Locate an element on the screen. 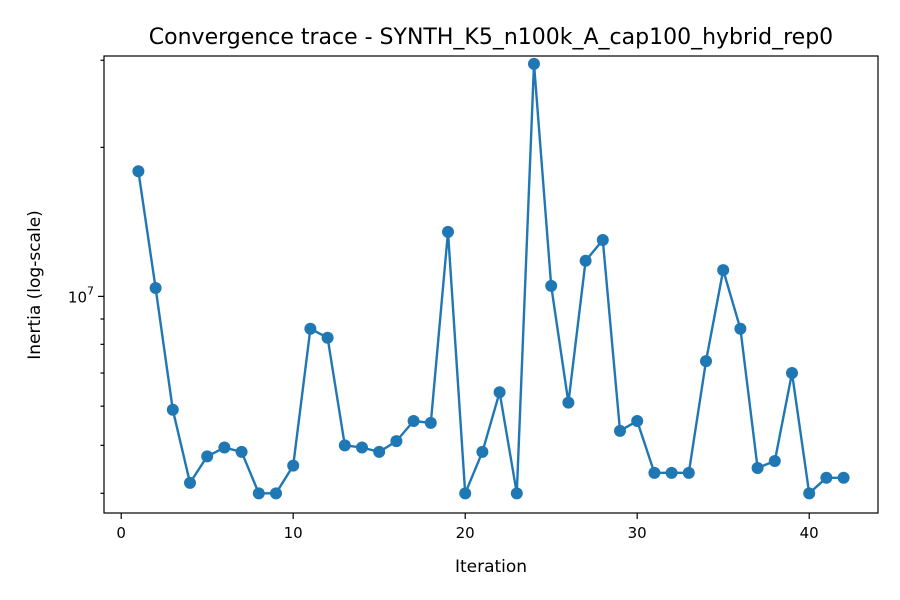 Image resolution: width=900 pixels, height=600 pixels. y-axis-label: Inertia (log-scale) is located at coordinates (35, 285).